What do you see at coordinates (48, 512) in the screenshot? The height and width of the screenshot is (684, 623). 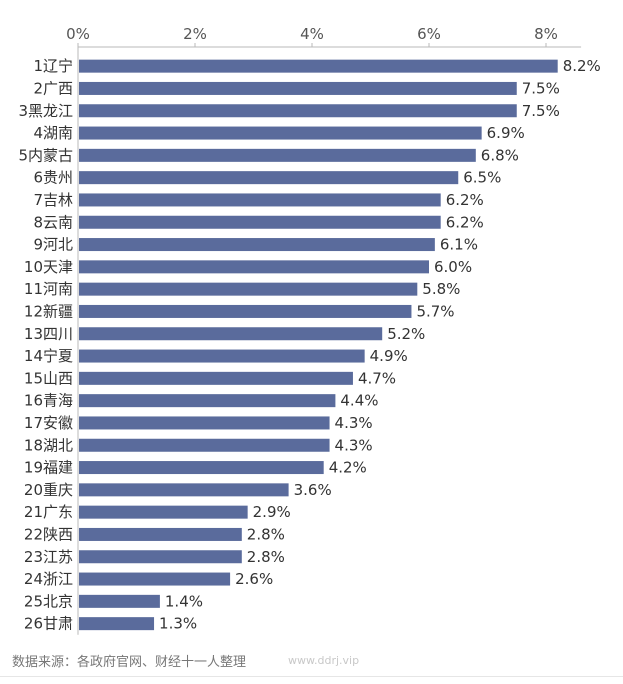 I see `category-label: 21广东` at bounding box center [48, 512].